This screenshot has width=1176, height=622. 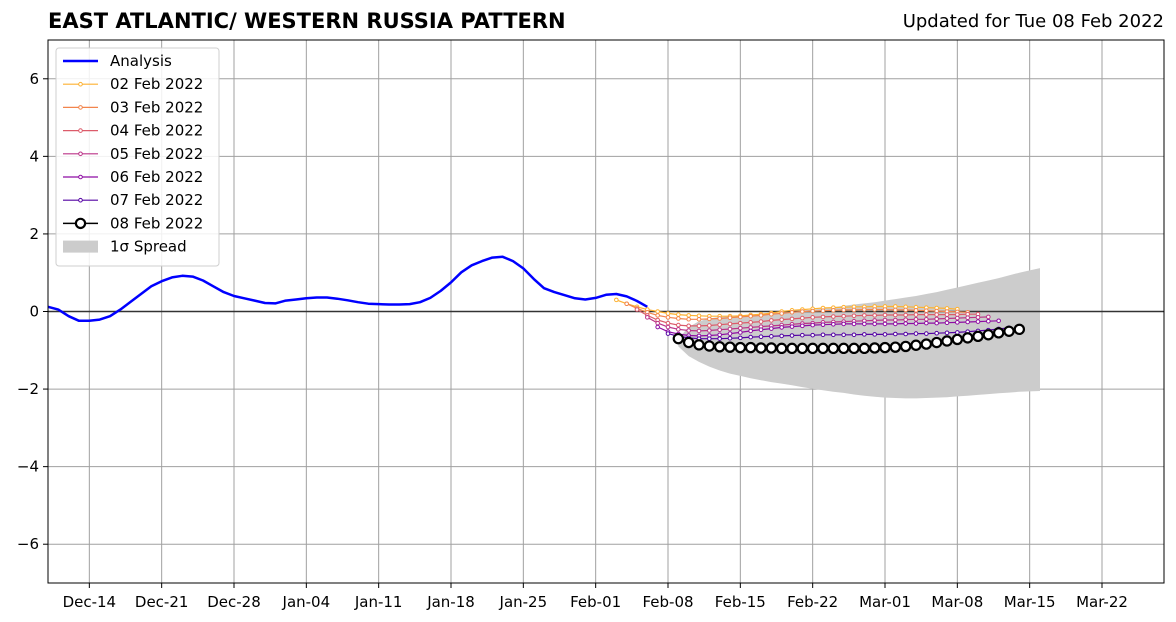 I want to click on legend-label: 02 Feb 2022, so click(x=156, y=84).